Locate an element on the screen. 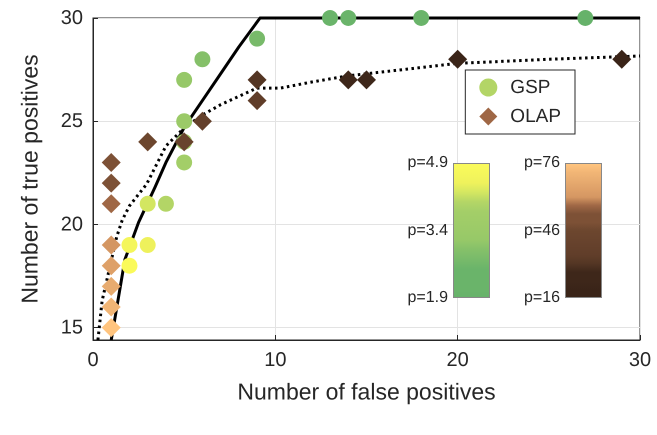 The height and width of the screenshot is (435, 657). annotation: p=16 is located at coordinates (542, 298).